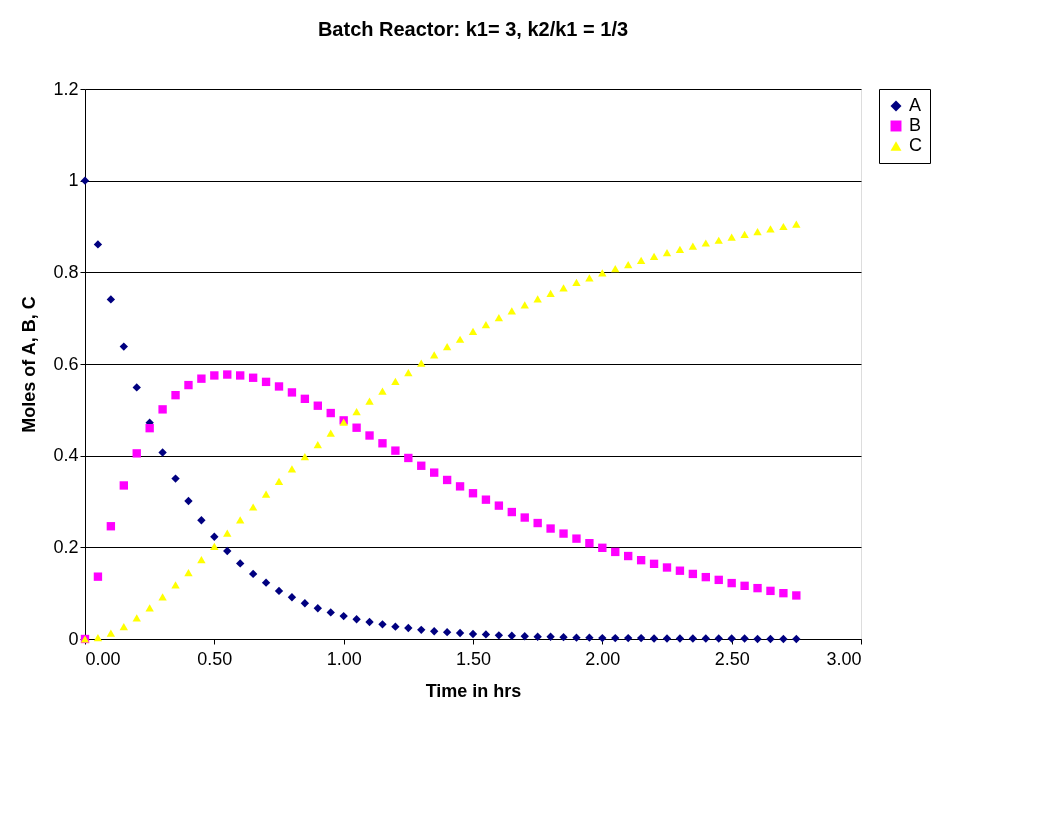 This screenshot has height=823, width=1038. I want to click on y-tick-label: 0, so click(73, 638).